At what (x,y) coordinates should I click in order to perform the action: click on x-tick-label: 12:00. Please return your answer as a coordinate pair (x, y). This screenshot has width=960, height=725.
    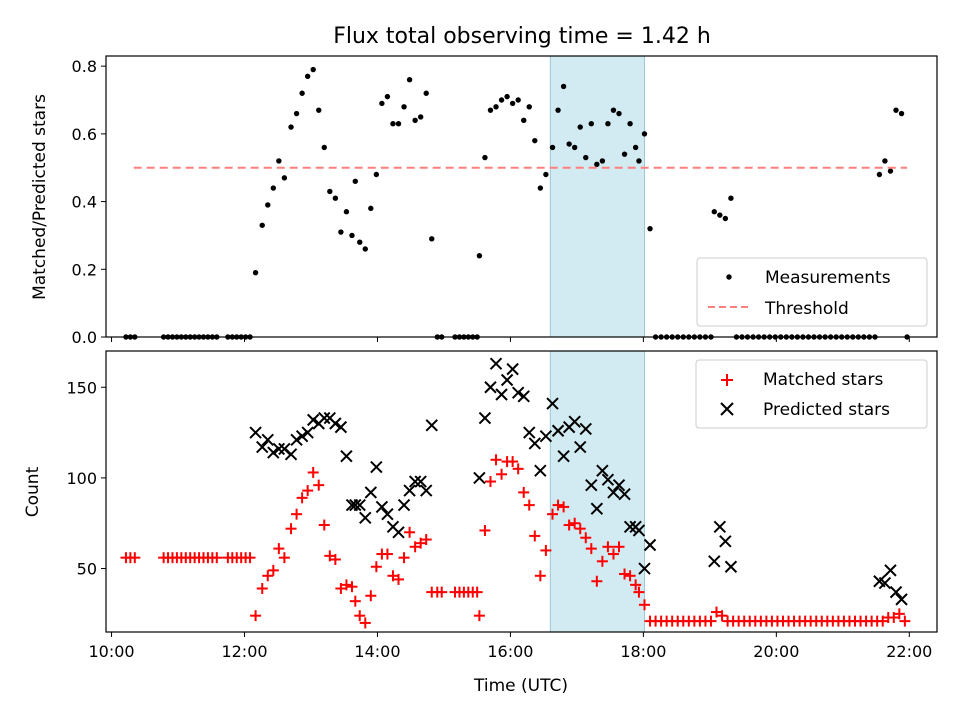
    Looking at the image, I should click on (244, 651).